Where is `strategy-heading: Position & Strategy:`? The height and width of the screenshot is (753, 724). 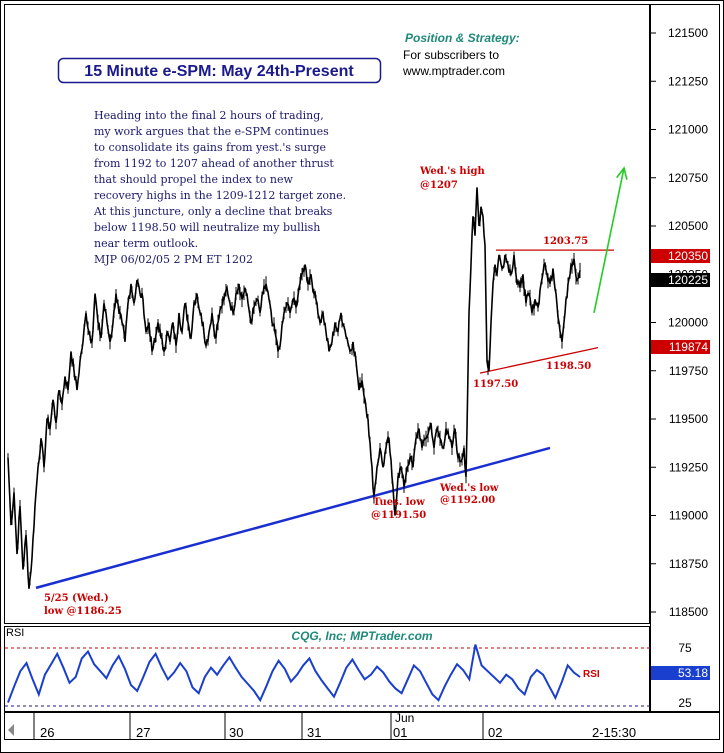 strategy-heading: Position & Strategy: is located at coordinates (462, 38).